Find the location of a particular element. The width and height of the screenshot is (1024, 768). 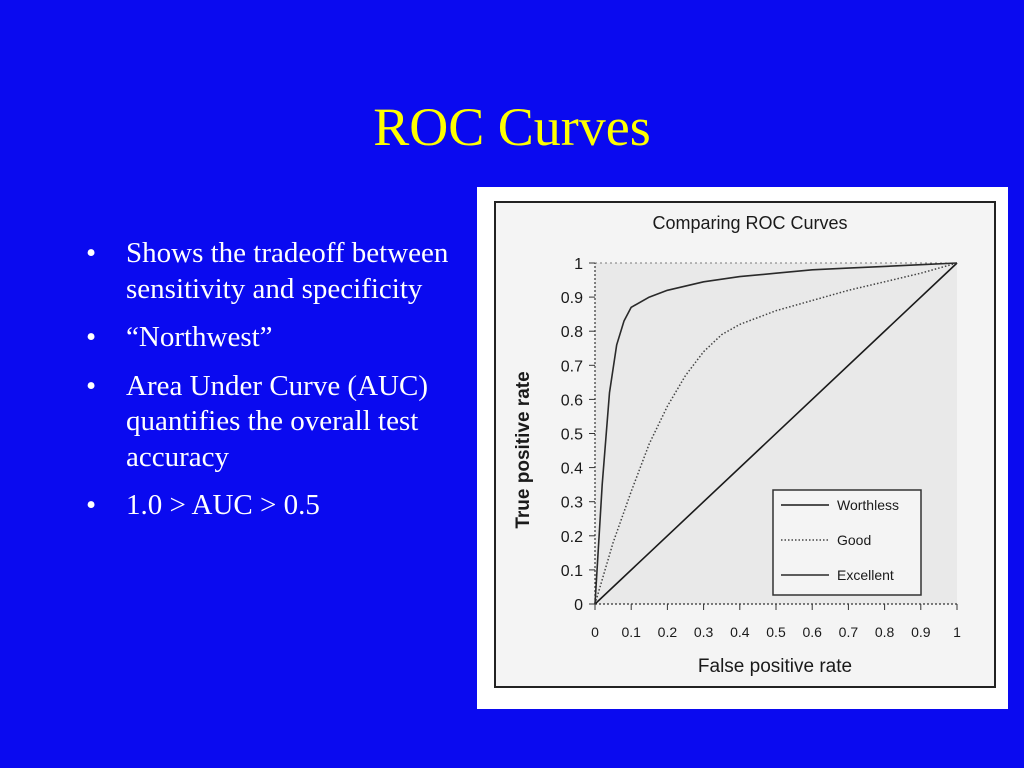

x-tick-label: 0.3 is located at coordinates (704, 632).